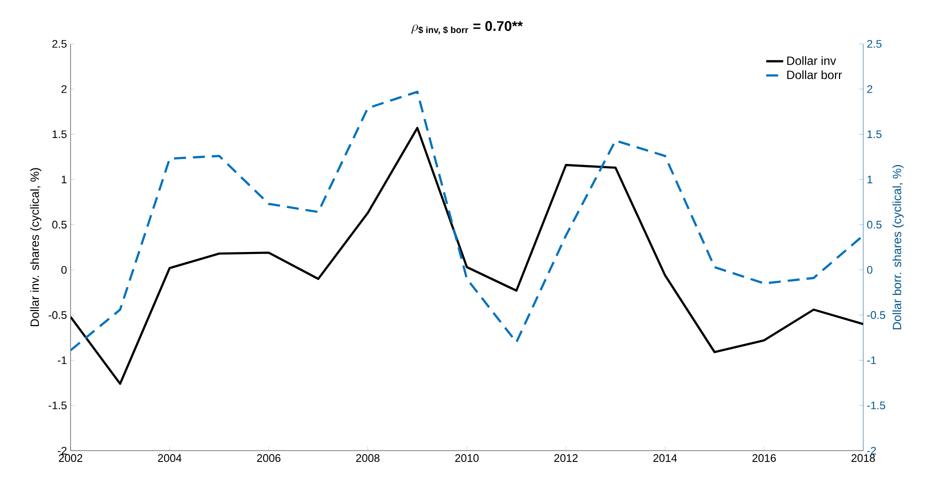  What do you see at coordinates (62, 360) in the screenshot?
I see `y-tick-label: -1` at bounding box center [62, 360].